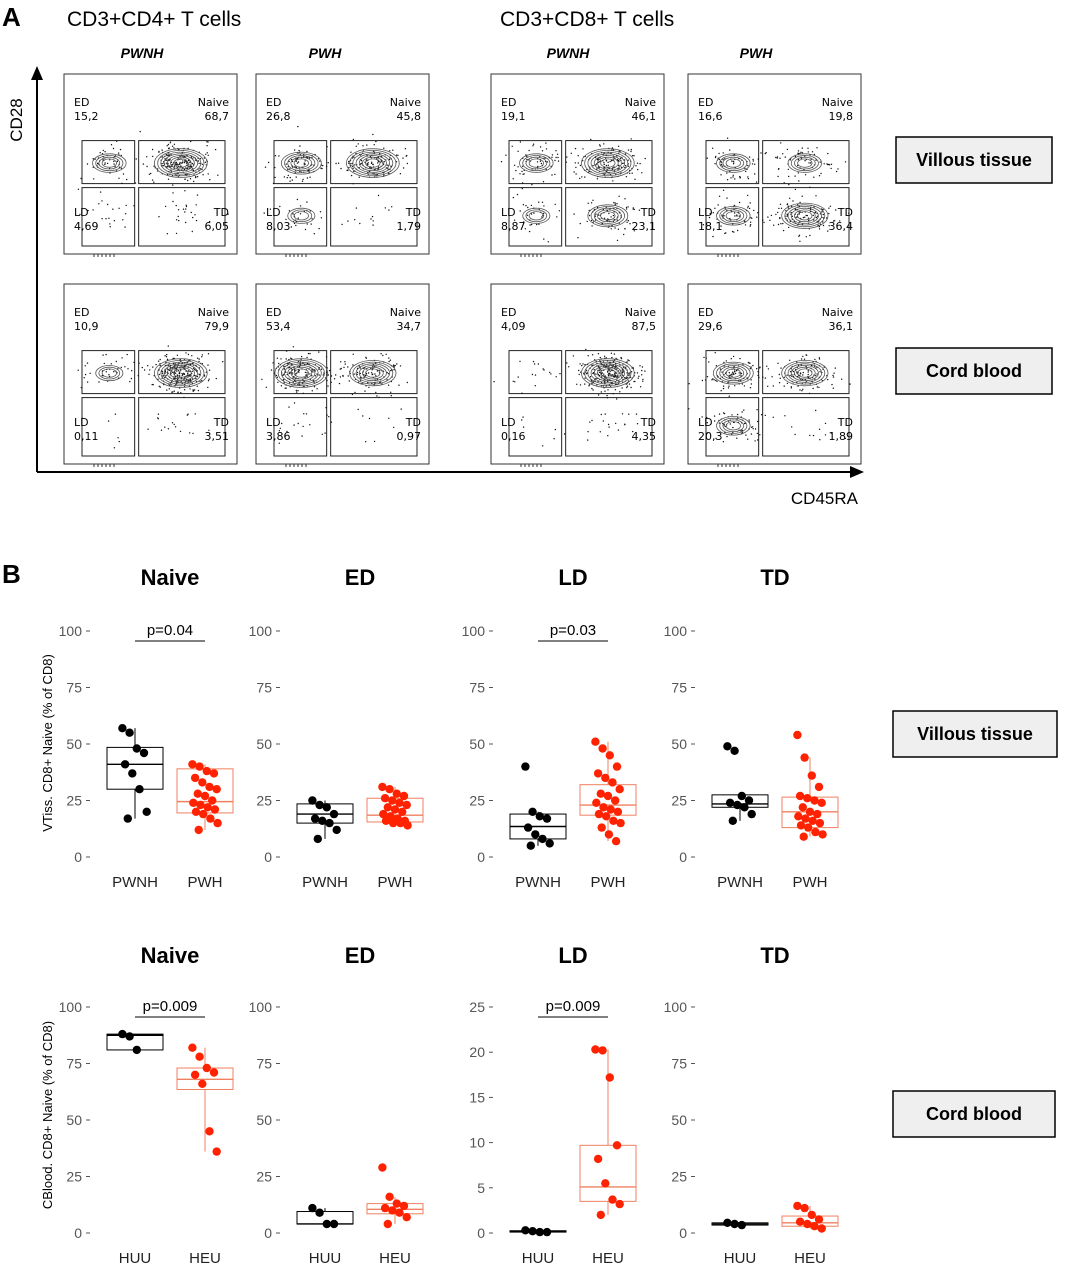 Image resolution: width=1069 pixels, height=1280 pixels. I want to click on group-header-cd4-pwnh: PWNH, so click(143, 53).